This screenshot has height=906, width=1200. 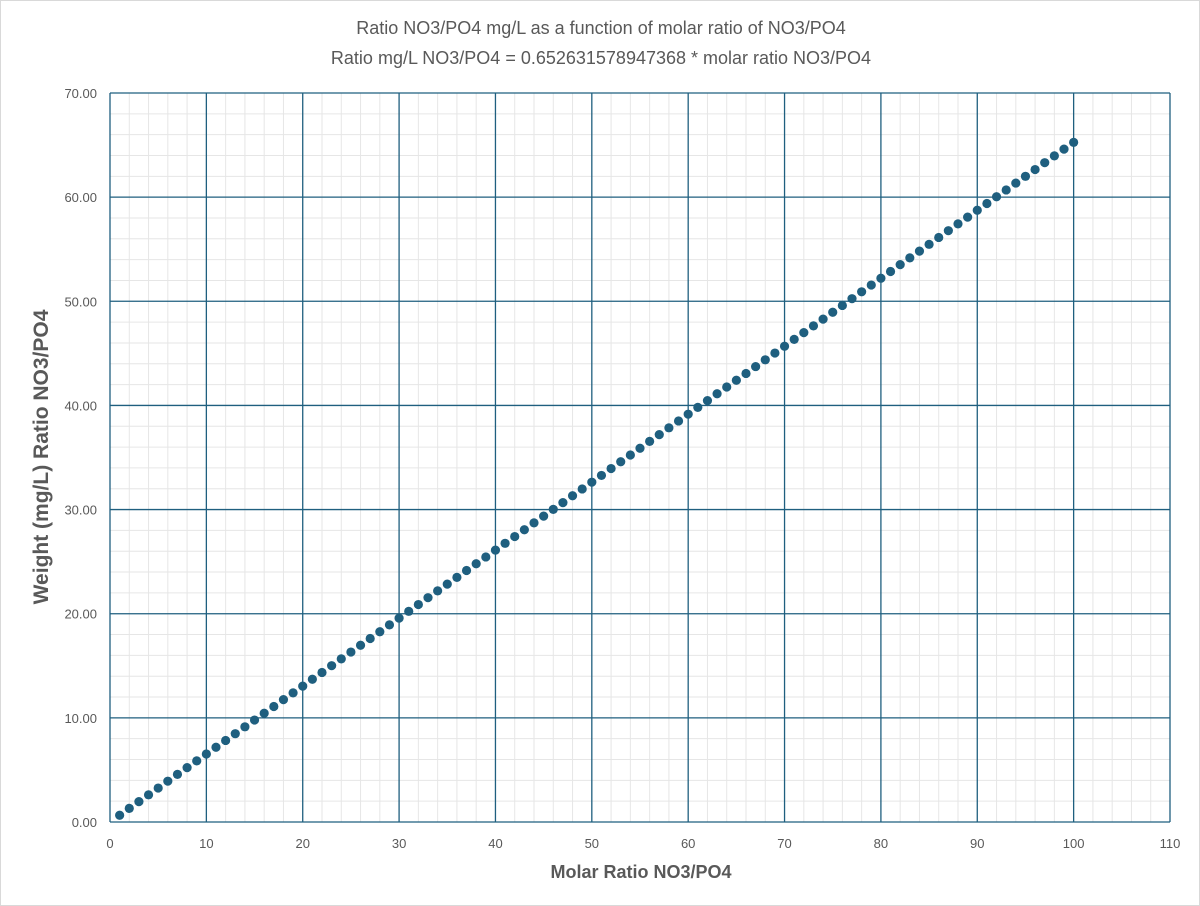 I want to click on x-tick-label: 40, so click(x=495, y=843).